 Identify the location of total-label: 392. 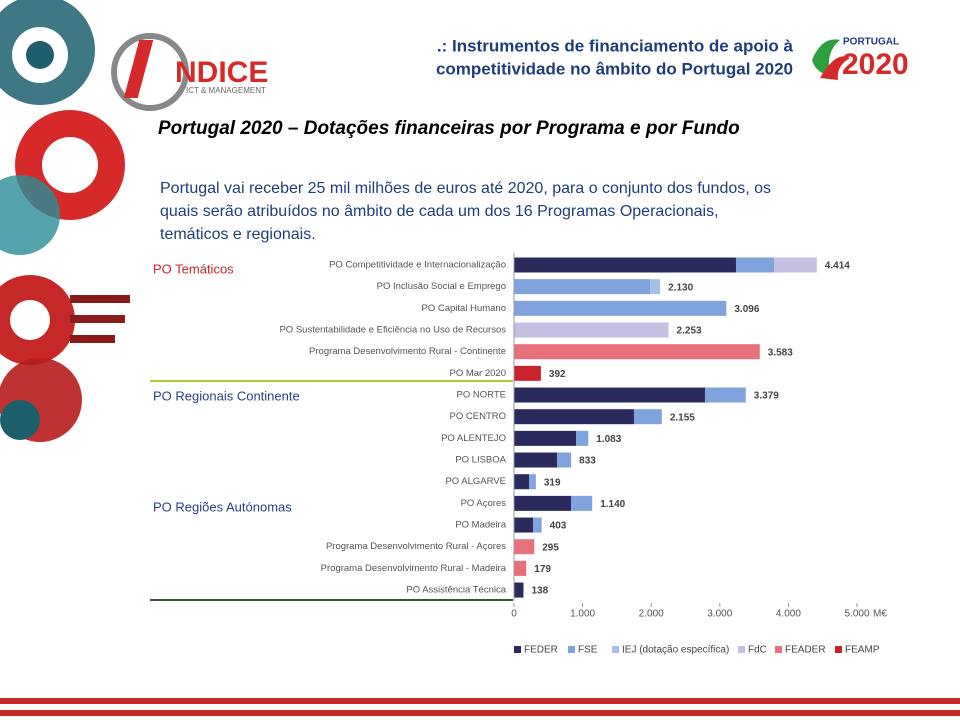
(557, 374).